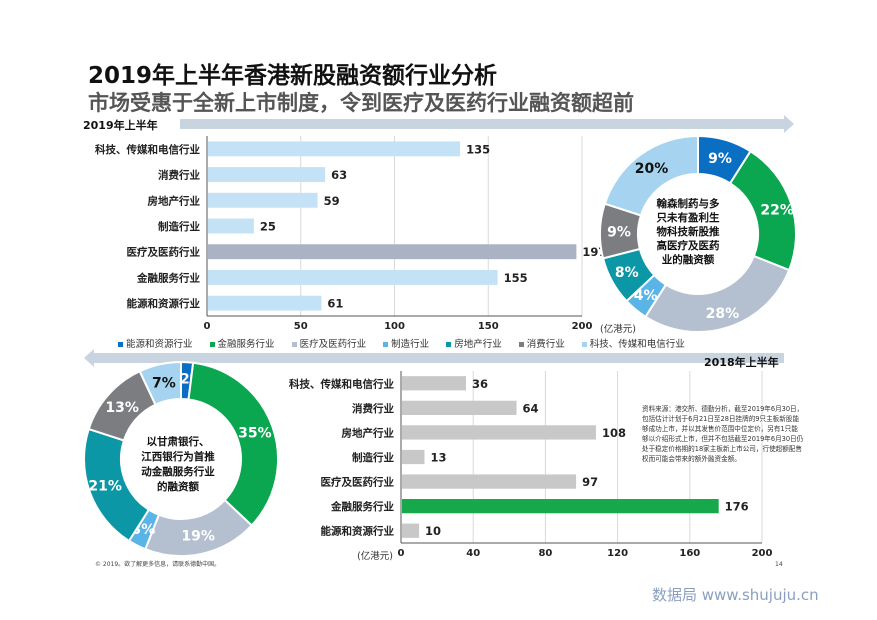  What do you see at coordinates (335, 304) in the screenshot?
I see `data-label: 61` at bounding box center [335, 304].